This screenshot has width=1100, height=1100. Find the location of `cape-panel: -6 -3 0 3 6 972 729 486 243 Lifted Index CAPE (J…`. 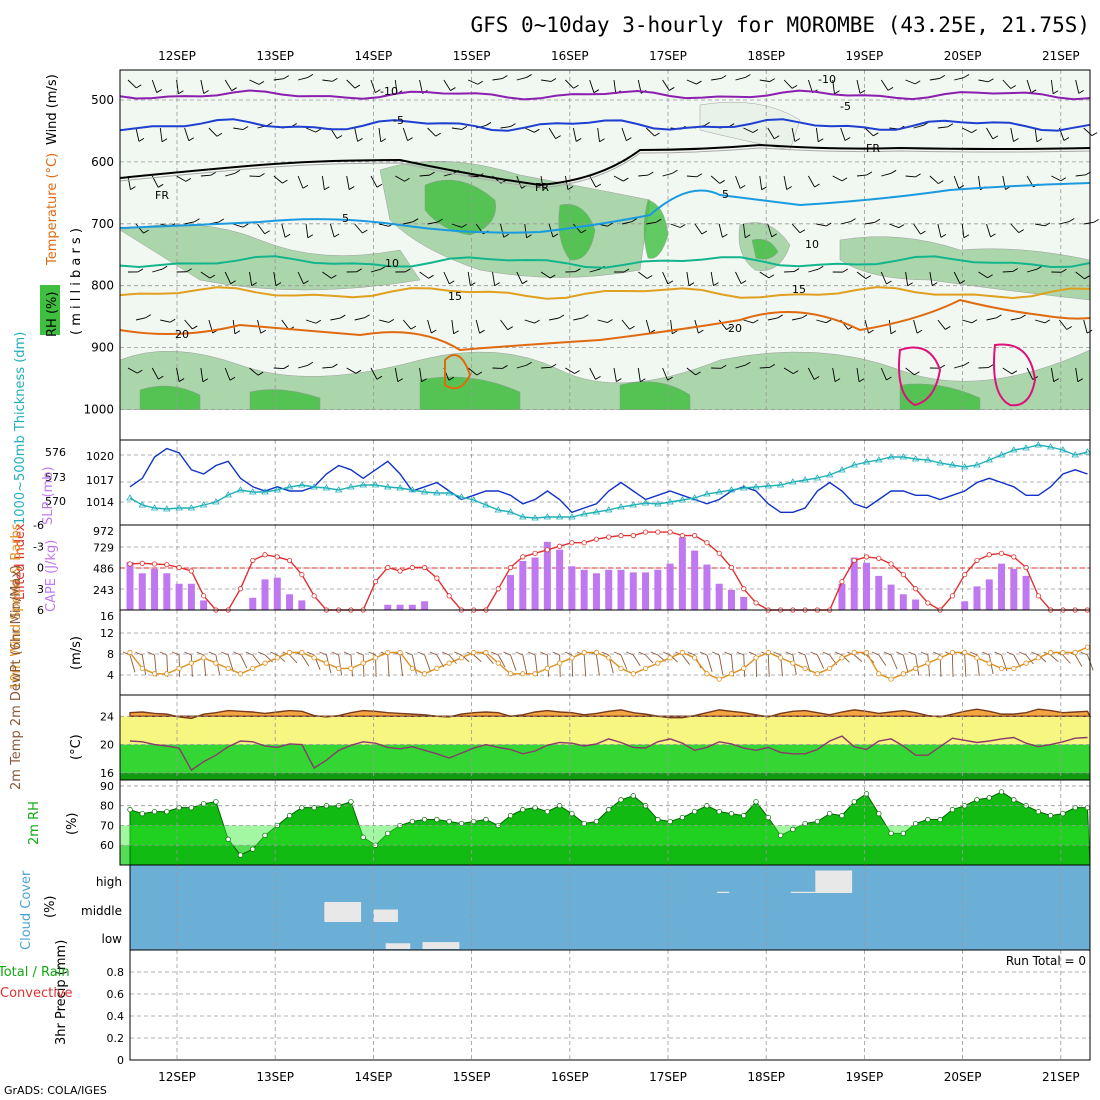

cape-panel: -6 -3 0 3 6 972 729 486 243 Lifted Index CAPE (J… is located at coordinates (552, 568).